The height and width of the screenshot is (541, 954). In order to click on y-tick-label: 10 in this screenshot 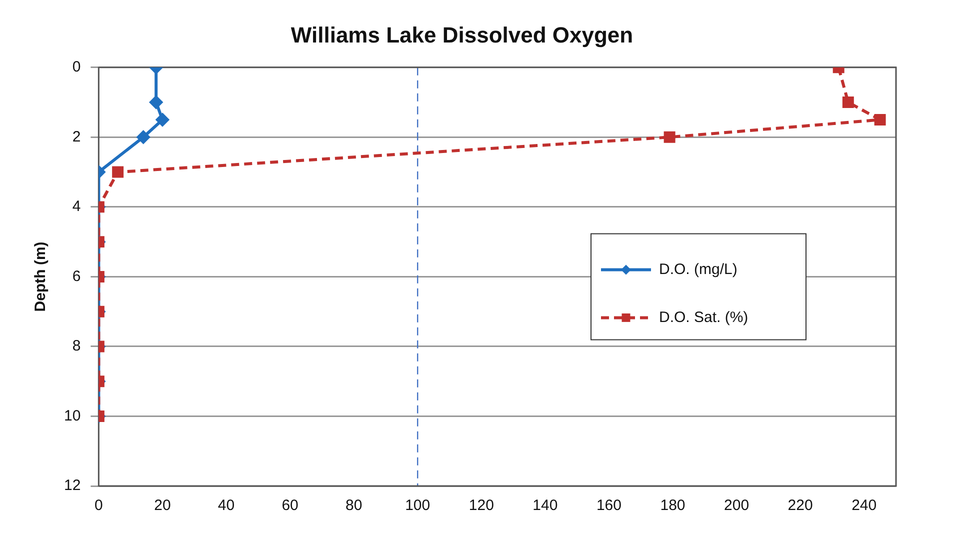, I will do `click(72, 415)`.